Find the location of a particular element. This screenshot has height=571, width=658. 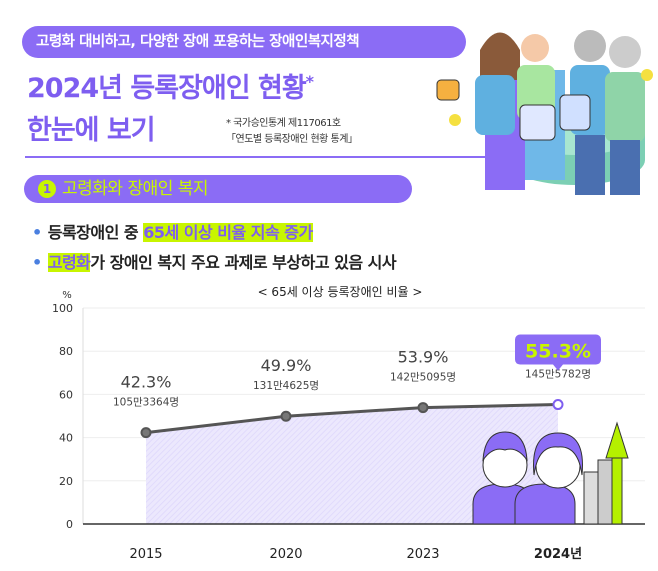

data-label: 55.3% is located at coordinates (558, 352).